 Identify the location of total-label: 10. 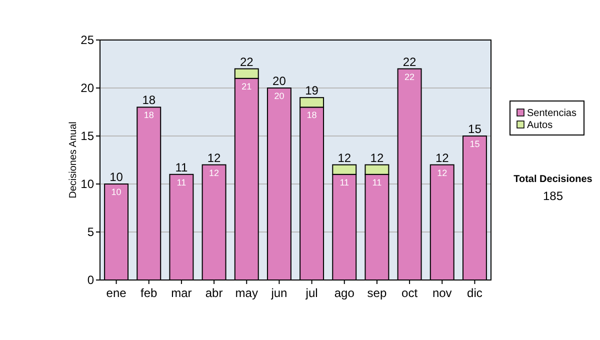
(117, 177).